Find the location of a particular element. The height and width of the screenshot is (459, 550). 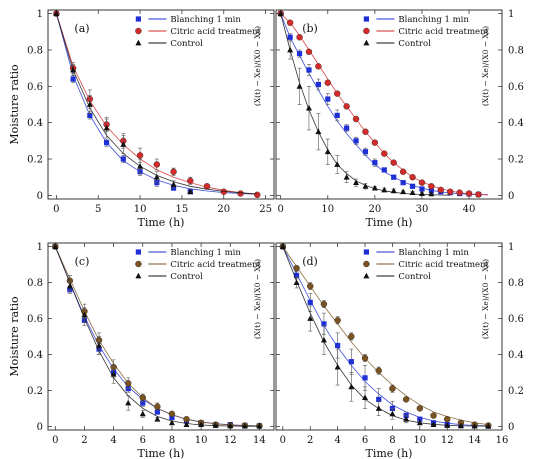

y-axis-fraction-label: (X(t) − Xe)/(X0 − Xe) is located at coordinates (485, 299).